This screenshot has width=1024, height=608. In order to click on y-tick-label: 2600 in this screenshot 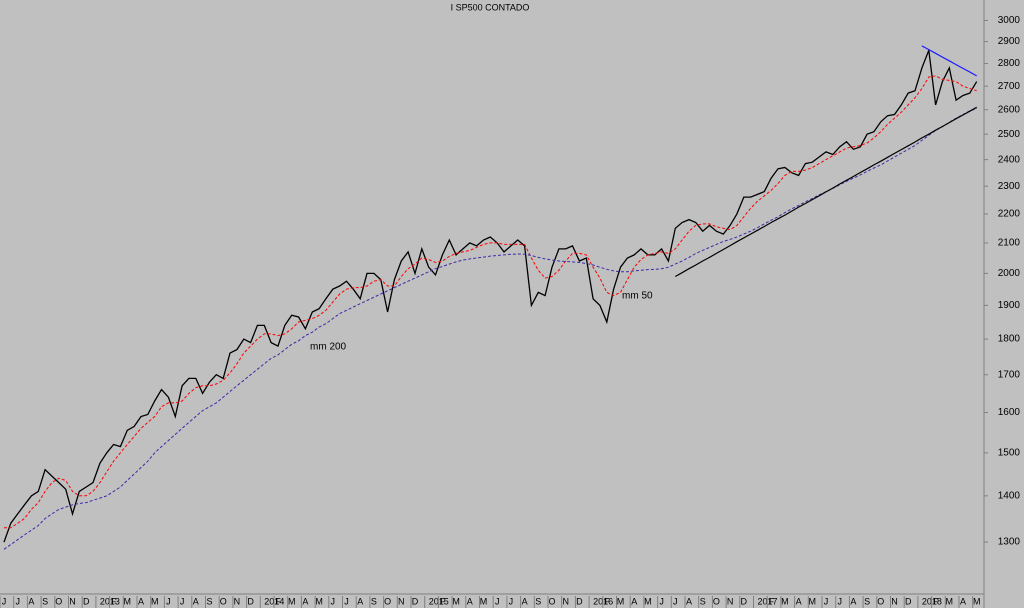, I will do `click(1009, 109)`.